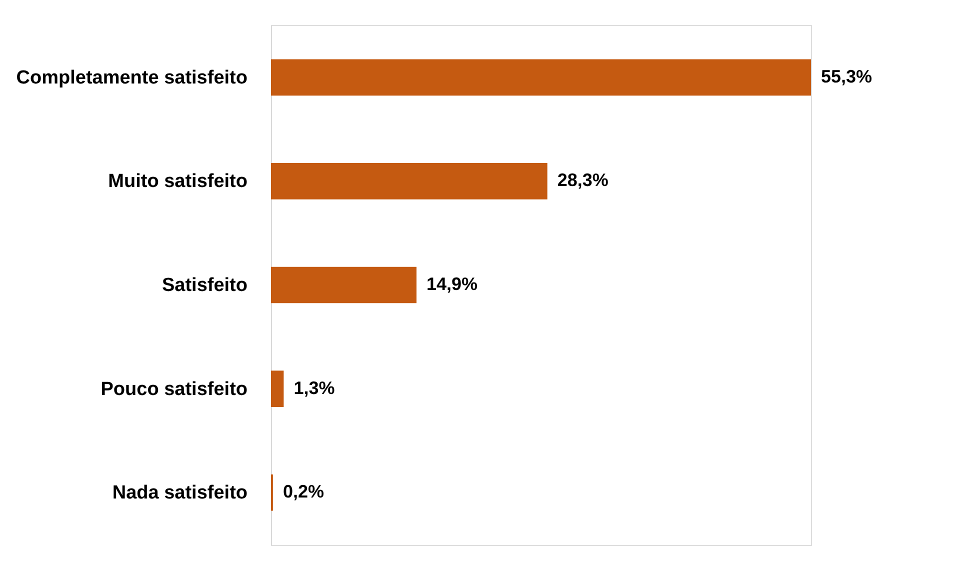  Describe the element at coordinates (582, 180) in the screenshot. I see `data-label: 28,3%` at that location.